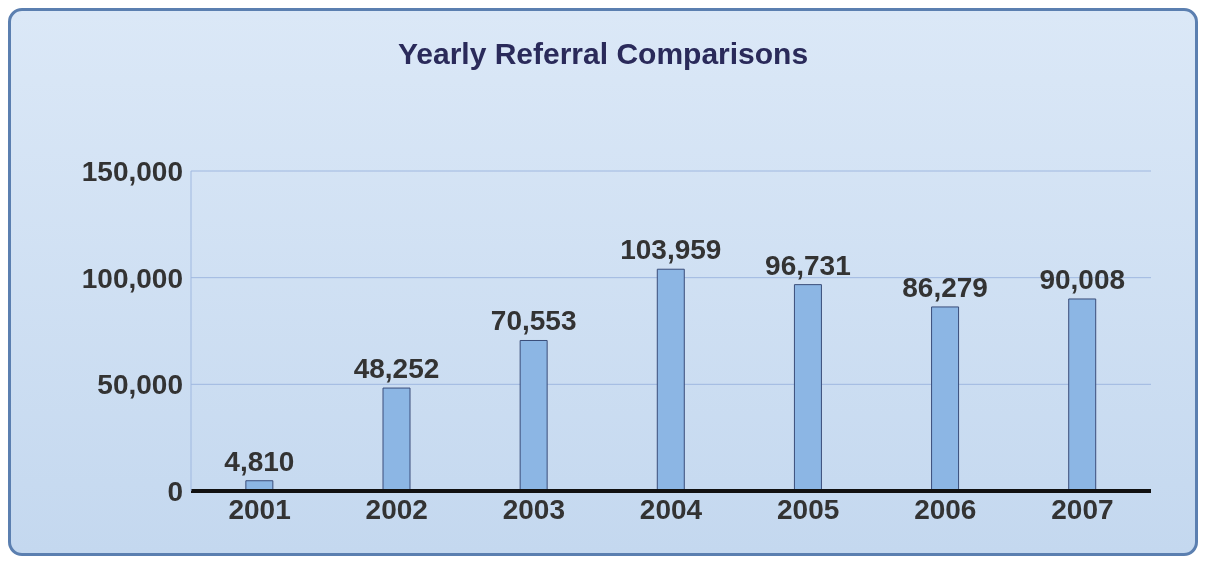 Image resolution: width=1208 pixels, height=564 pixels. What do you see at coordinates (533, 321) in the screenshot?
I see `data-label: 70,553` at bounding box center [533, 321].